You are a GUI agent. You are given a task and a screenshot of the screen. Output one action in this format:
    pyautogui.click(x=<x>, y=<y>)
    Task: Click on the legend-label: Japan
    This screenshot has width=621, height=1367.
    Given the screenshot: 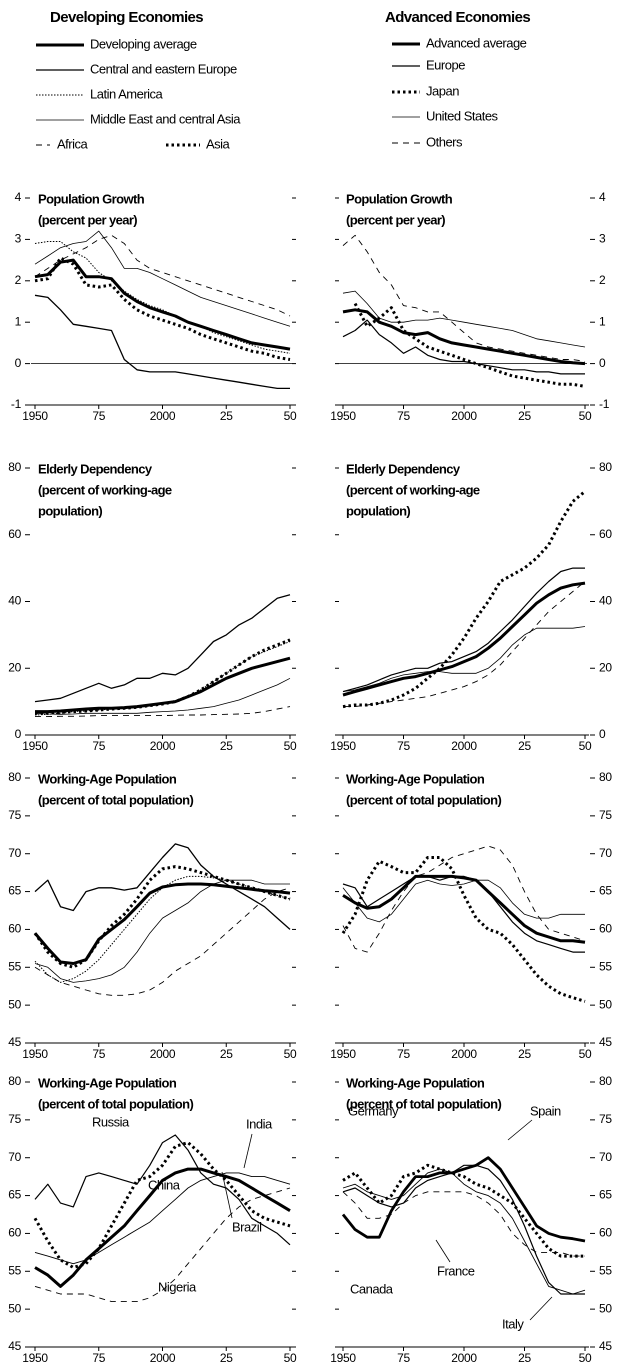 What is the action you would take?
    pyautogui.click(x=442, y=90)
    